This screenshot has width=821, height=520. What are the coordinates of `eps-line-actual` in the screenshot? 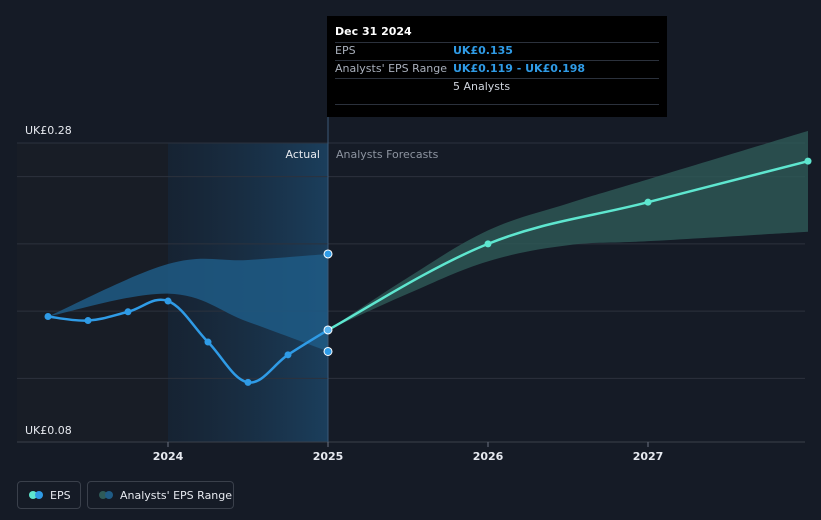 It's located at (188, 341).